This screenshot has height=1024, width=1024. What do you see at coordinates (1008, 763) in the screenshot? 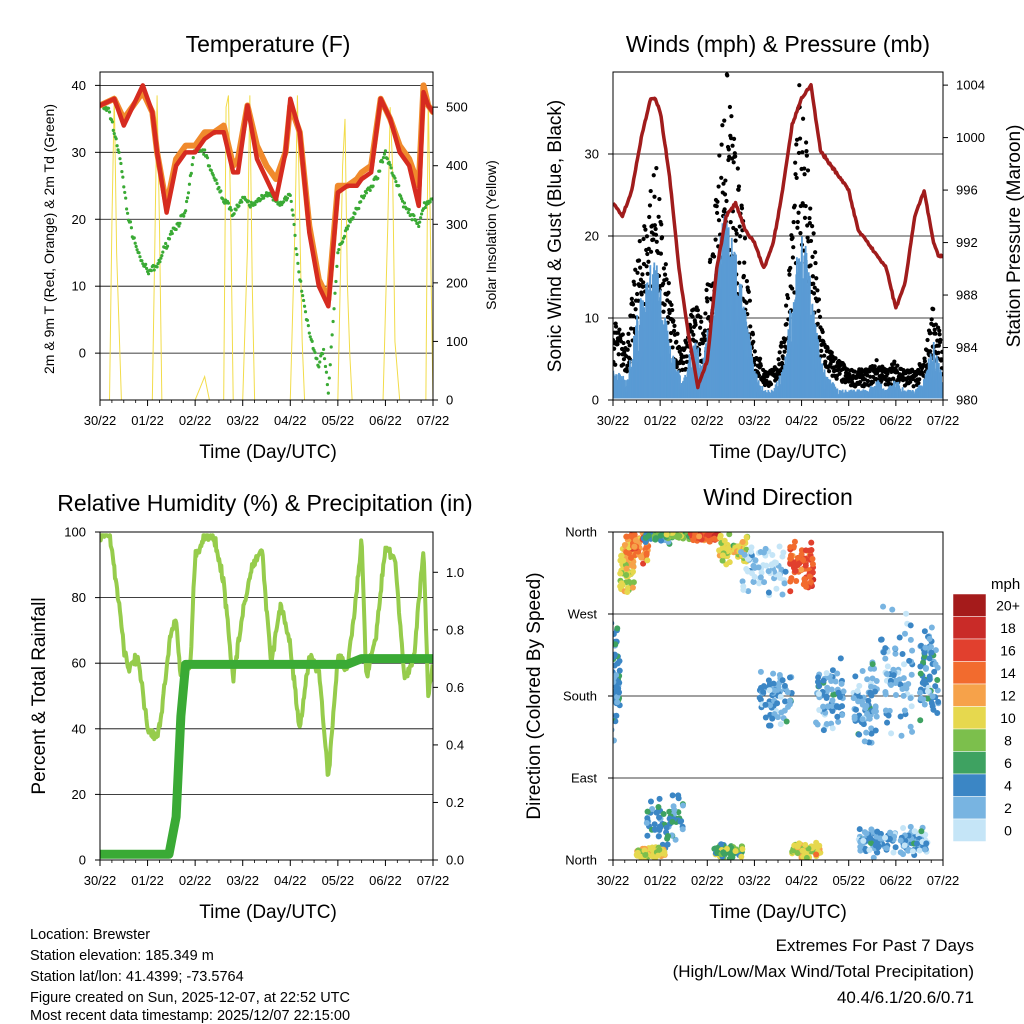
I see `legend-label: 6` at bounding box center [1008, 763].